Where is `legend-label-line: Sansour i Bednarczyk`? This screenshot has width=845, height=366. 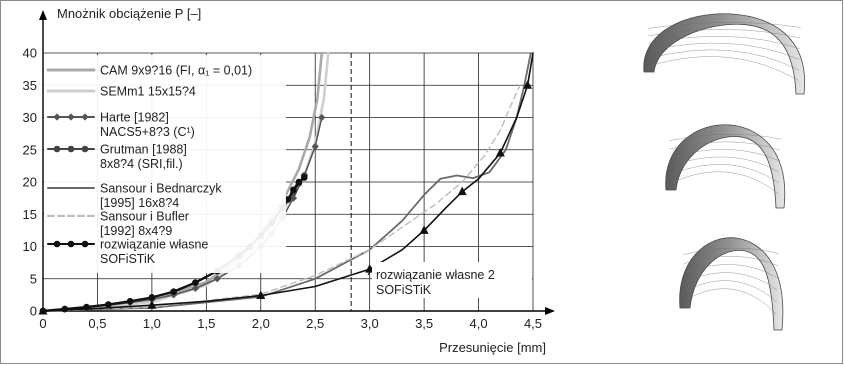
legend-label-line: Sansour i Bednarczyk is located at coordinates (161, 189).